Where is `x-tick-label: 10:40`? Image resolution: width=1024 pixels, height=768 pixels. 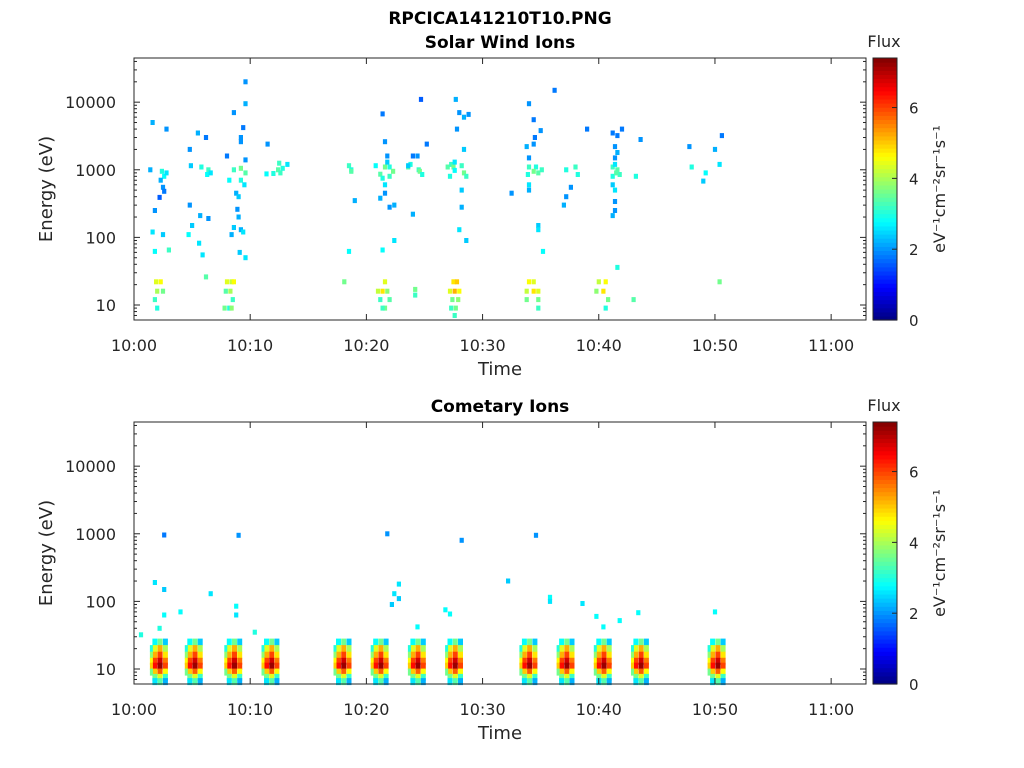
x-tick-label: 10:40 is located at coordinates (599, 345).